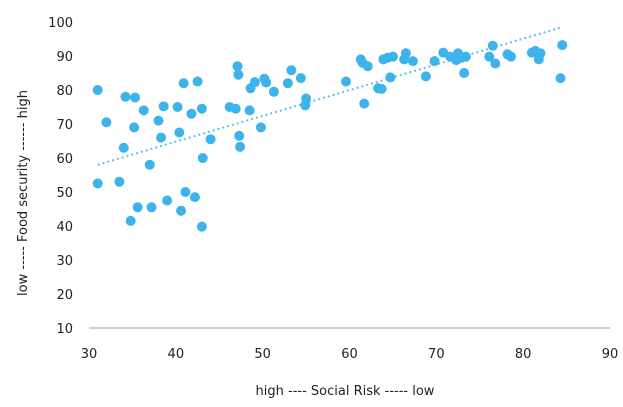 Image resolution: width=623 pixels, height=407 pixels. I want to click on y-tick-label: 60, so click(64, 159).